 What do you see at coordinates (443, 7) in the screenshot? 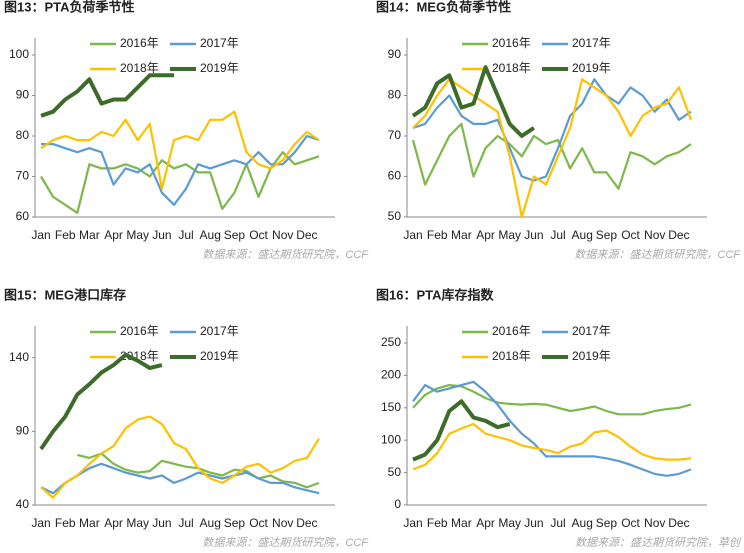
I see `chart-title: 图14：MEG负荷季节性` at bounding box center [443, 7].